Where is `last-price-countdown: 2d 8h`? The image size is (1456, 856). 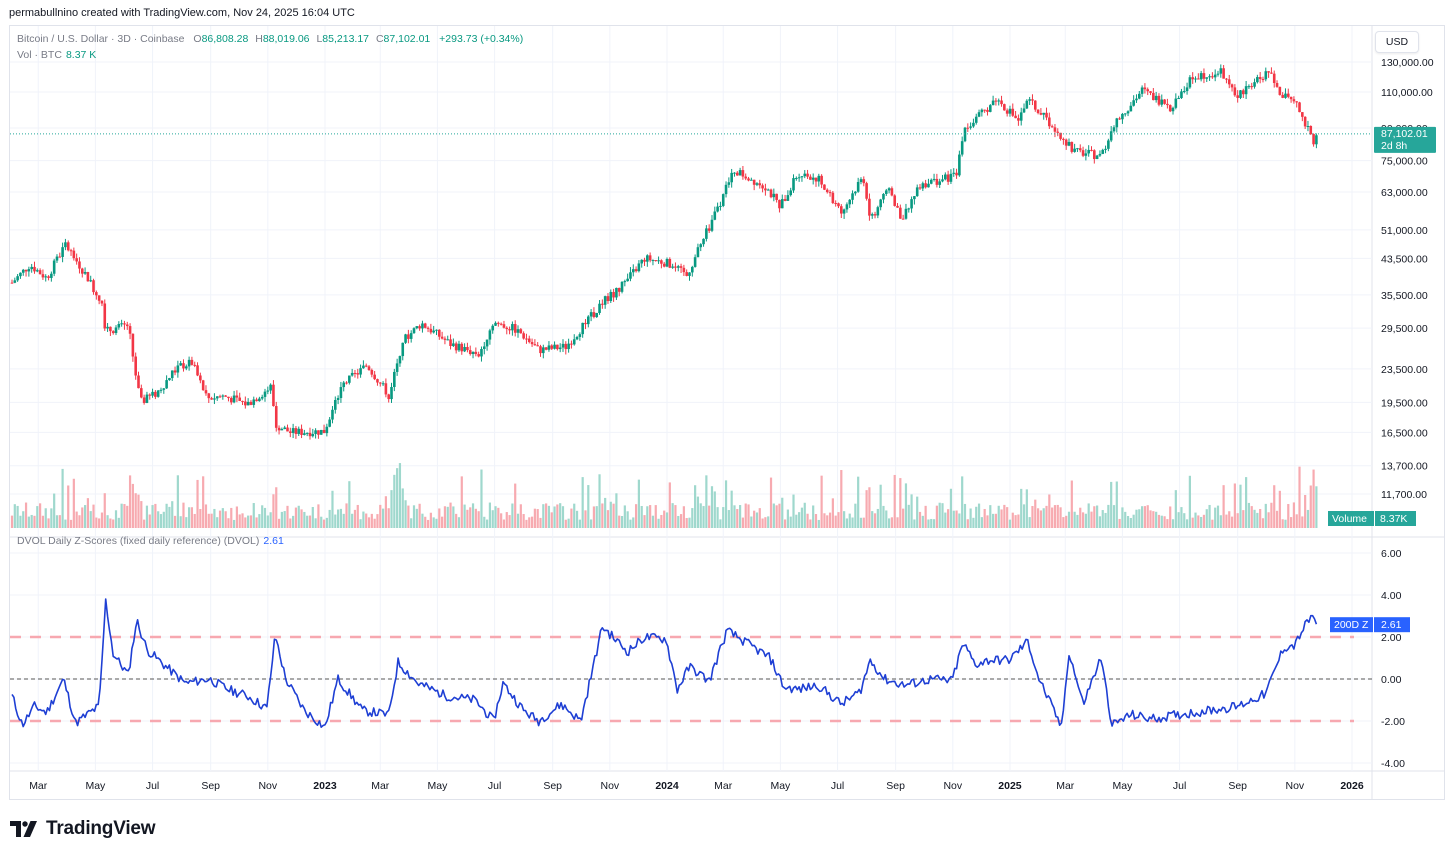 last-price-countdown: 2d 8h is located at coordinates (1394, 146).